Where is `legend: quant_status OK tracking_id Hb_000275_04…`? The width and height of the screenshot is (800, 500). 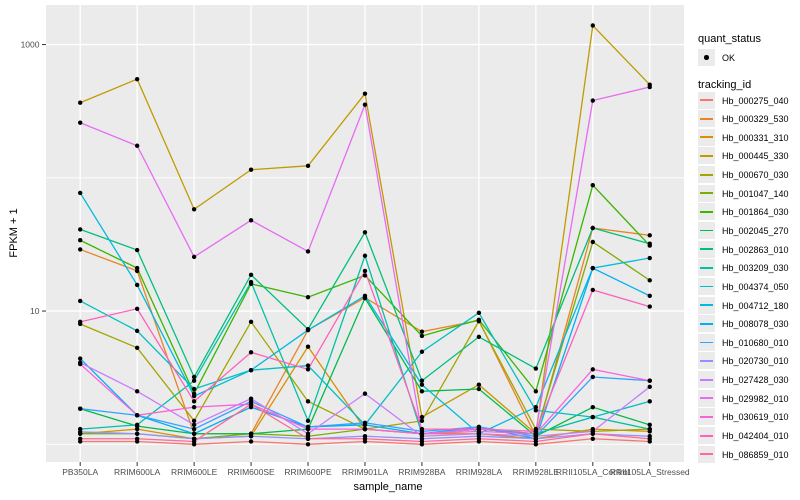
legend: quant_status OK tracking_id Hb_000275_04… is located at coordinates (748, 250).